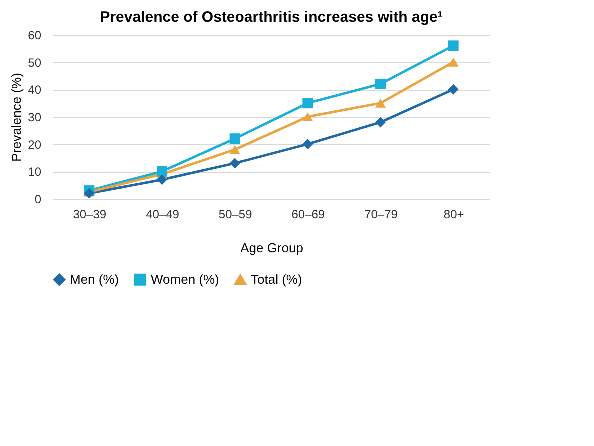  Describe the element at coordinates (90, 215) in the screenshot. I see `x-tick-label: 30–39` at that location.